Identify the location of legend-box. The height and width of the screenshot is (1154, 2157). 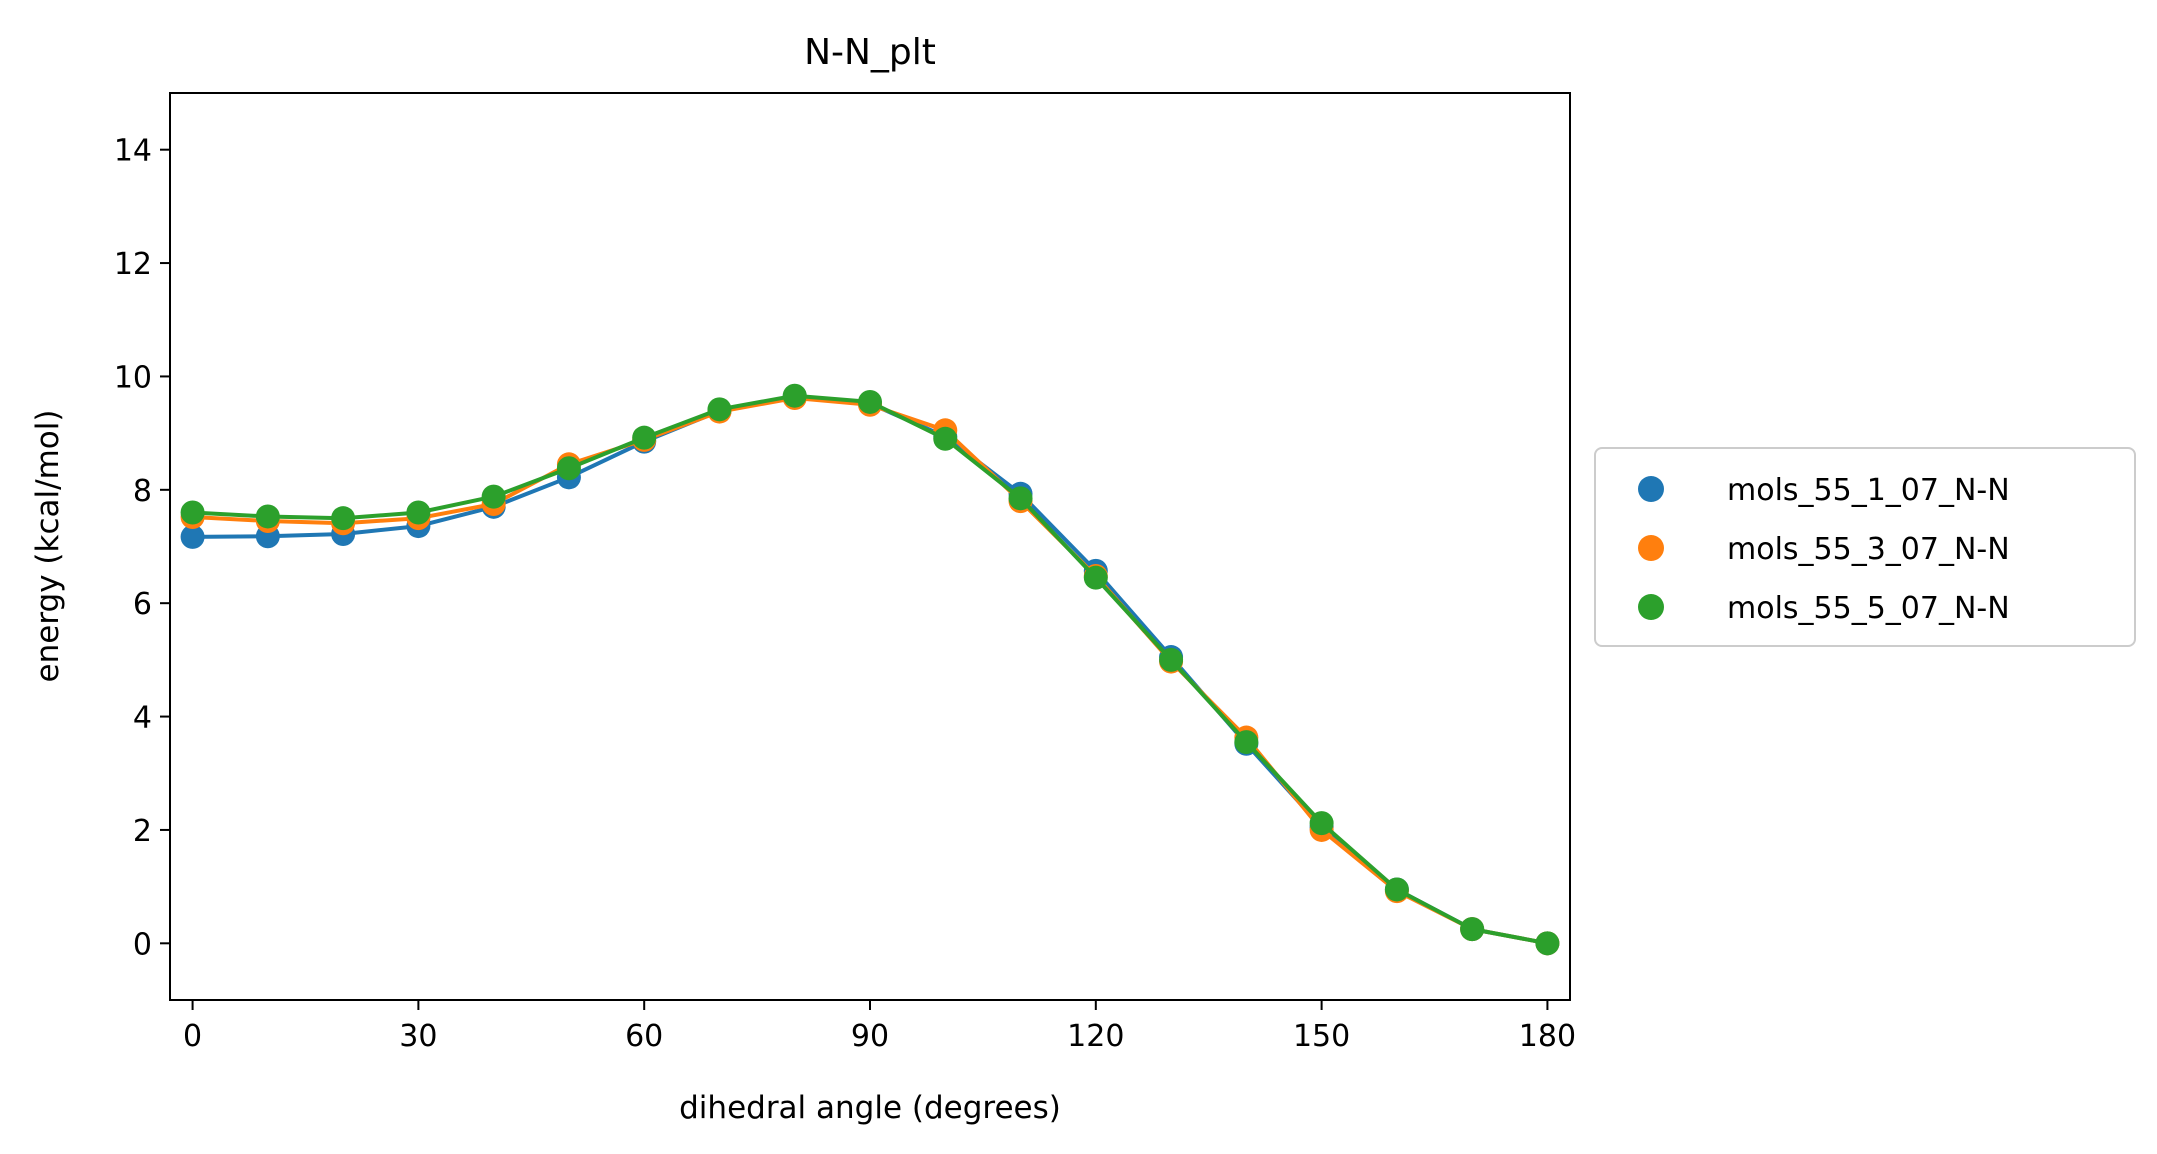
(1865, 547).